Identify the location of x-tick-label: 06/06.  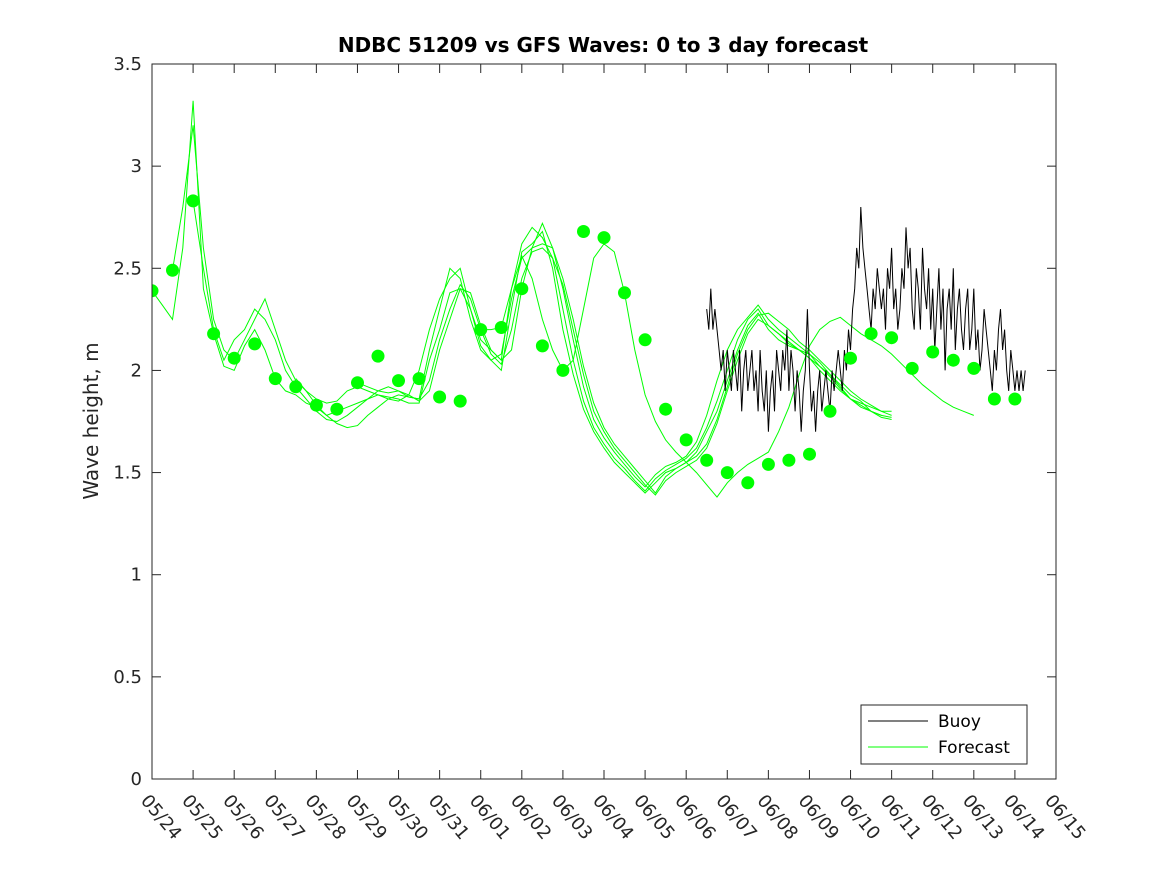
(694, 817).